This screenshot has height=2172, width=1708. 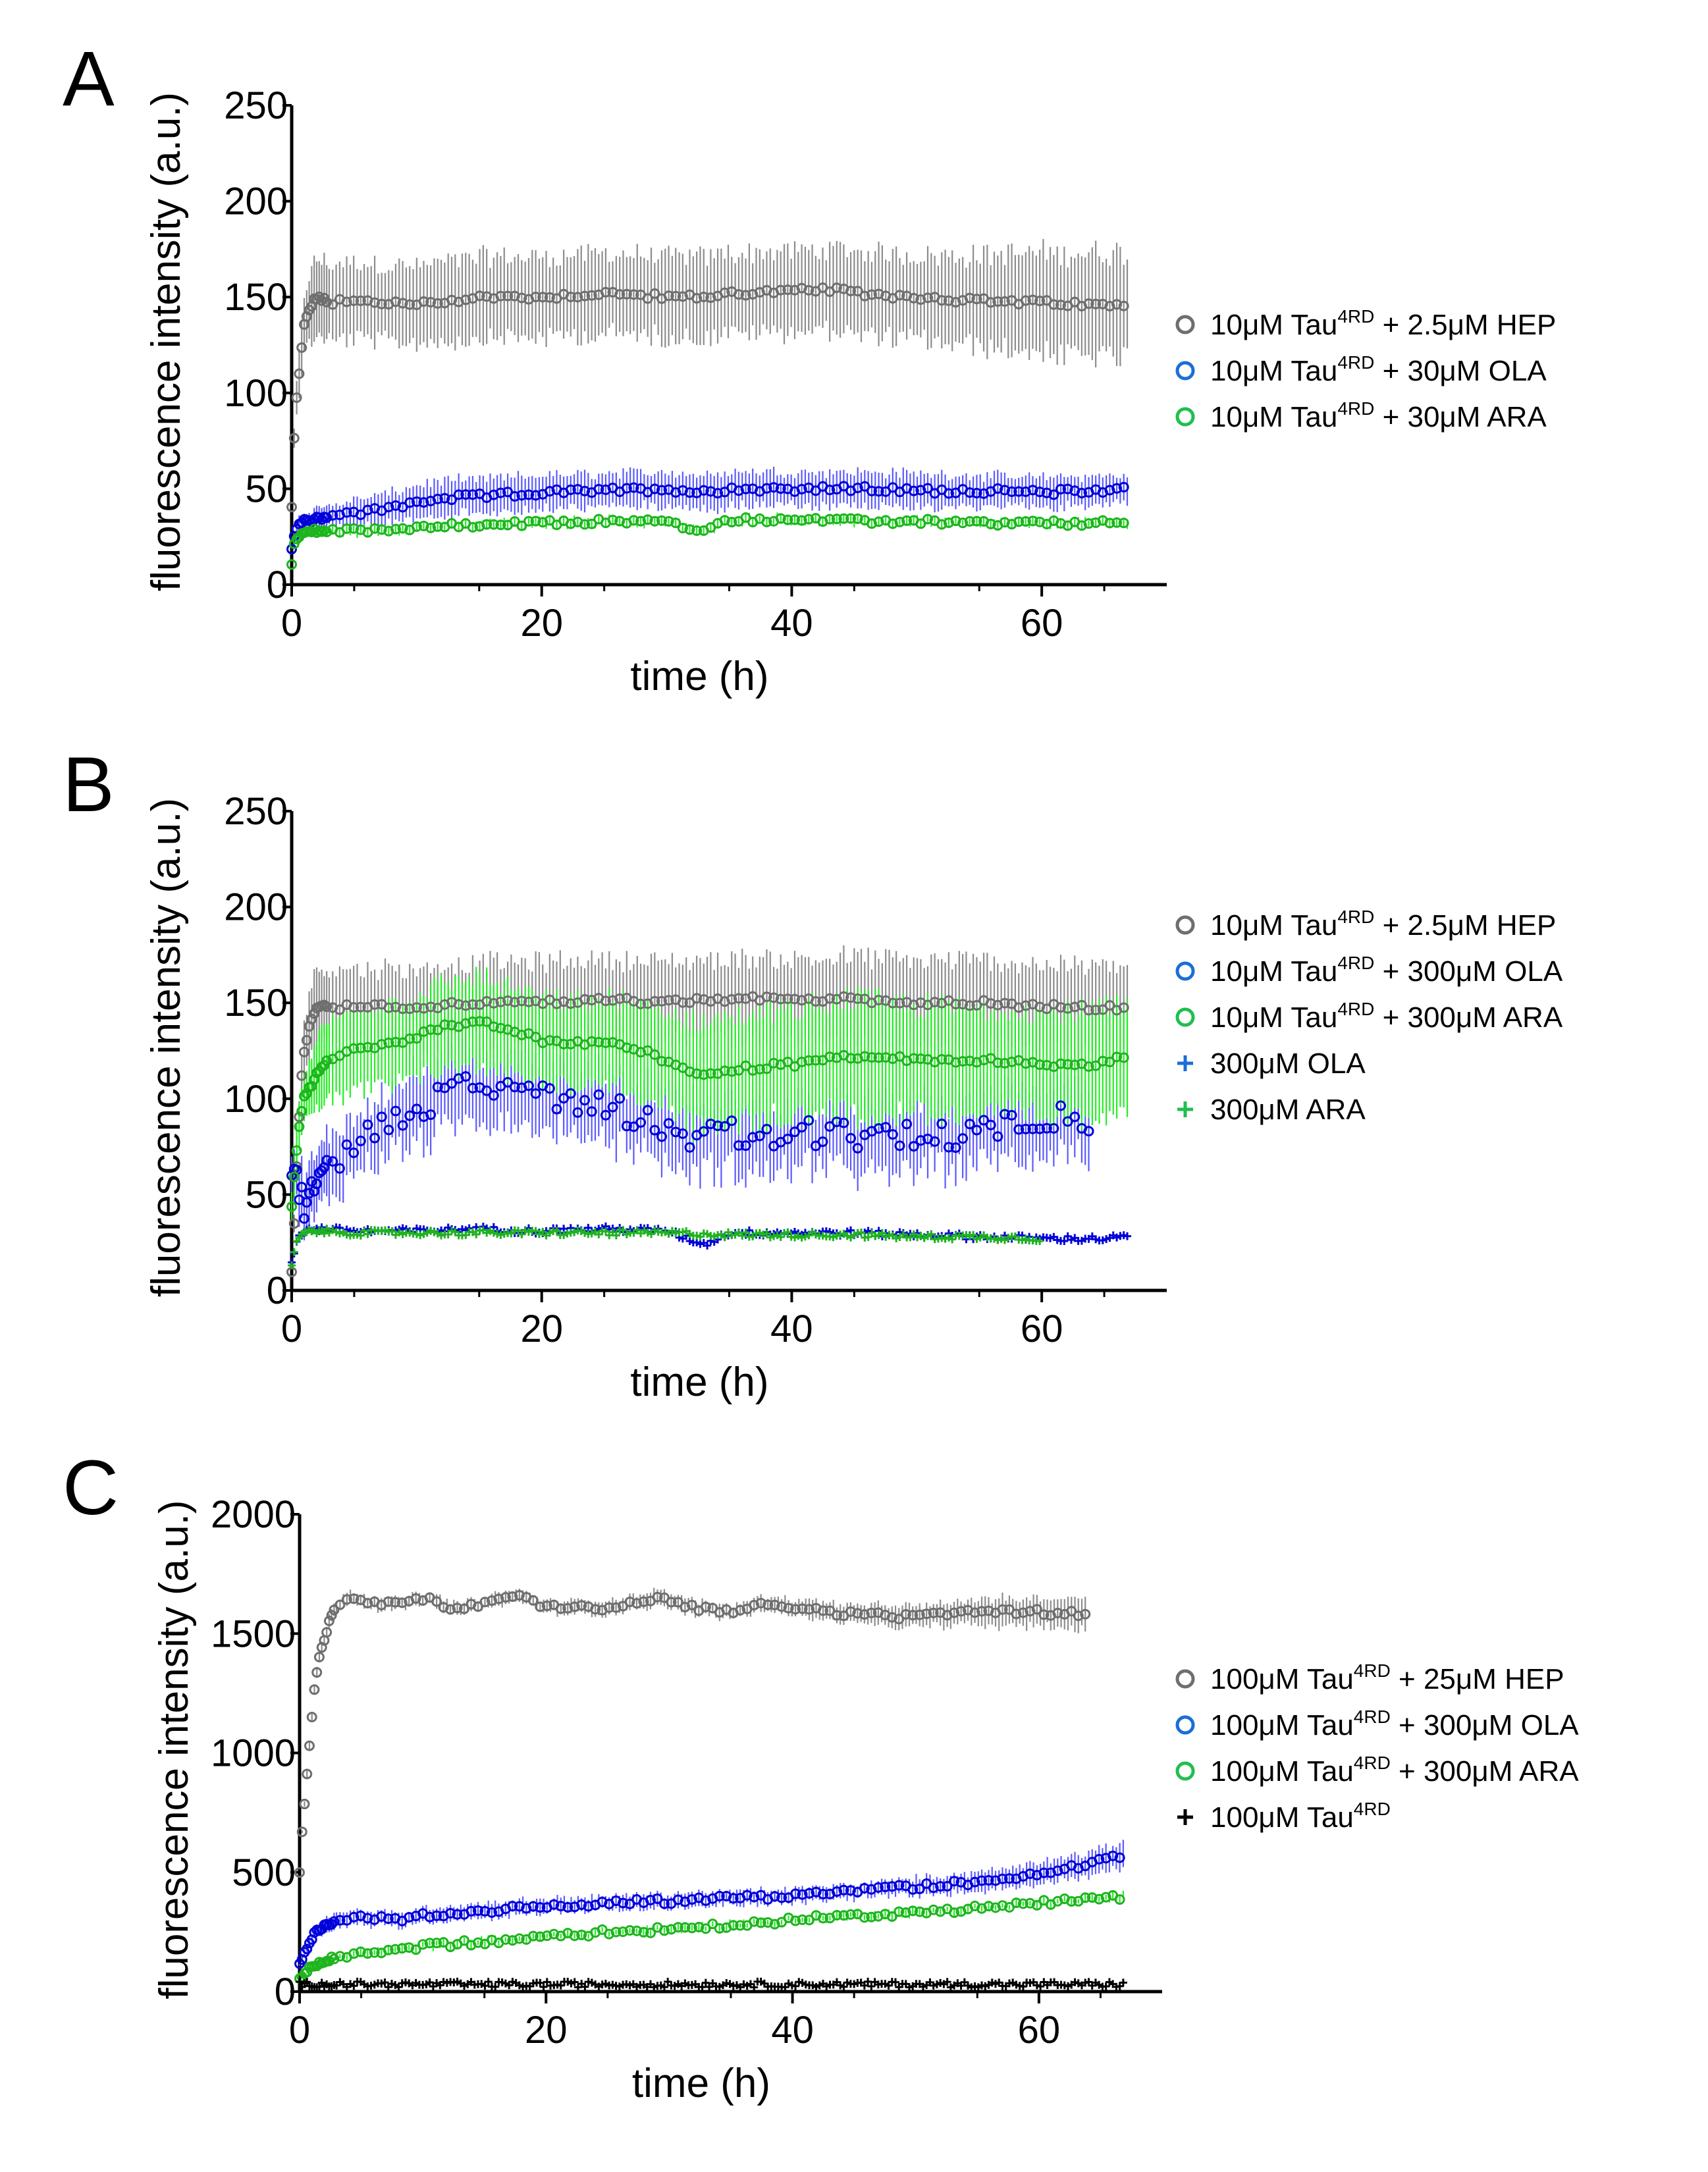 I want to click on legend-label: 300μM OLA, so click(x=1288, y=1063).